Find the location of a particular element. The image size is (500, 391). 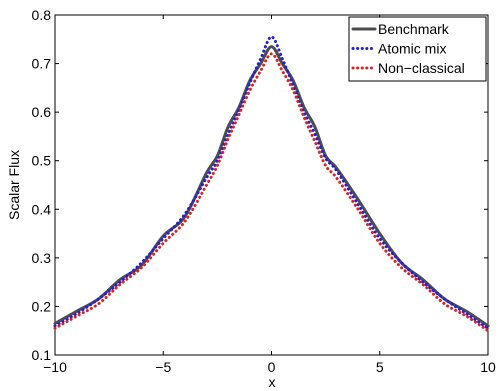

y-tick-label: 0.7 is located at coordinates (42, 64).